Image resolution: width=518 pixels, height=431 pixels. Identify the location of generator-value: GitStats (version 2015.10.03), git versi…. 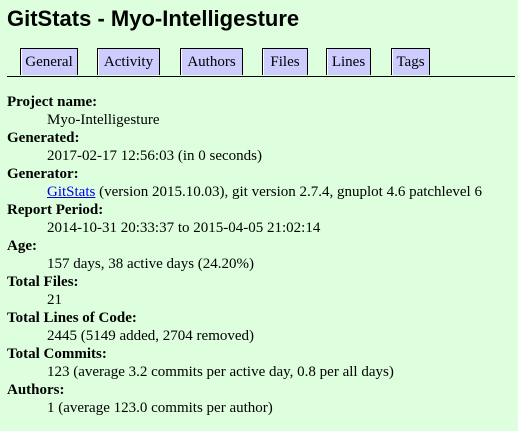
(281, 192).